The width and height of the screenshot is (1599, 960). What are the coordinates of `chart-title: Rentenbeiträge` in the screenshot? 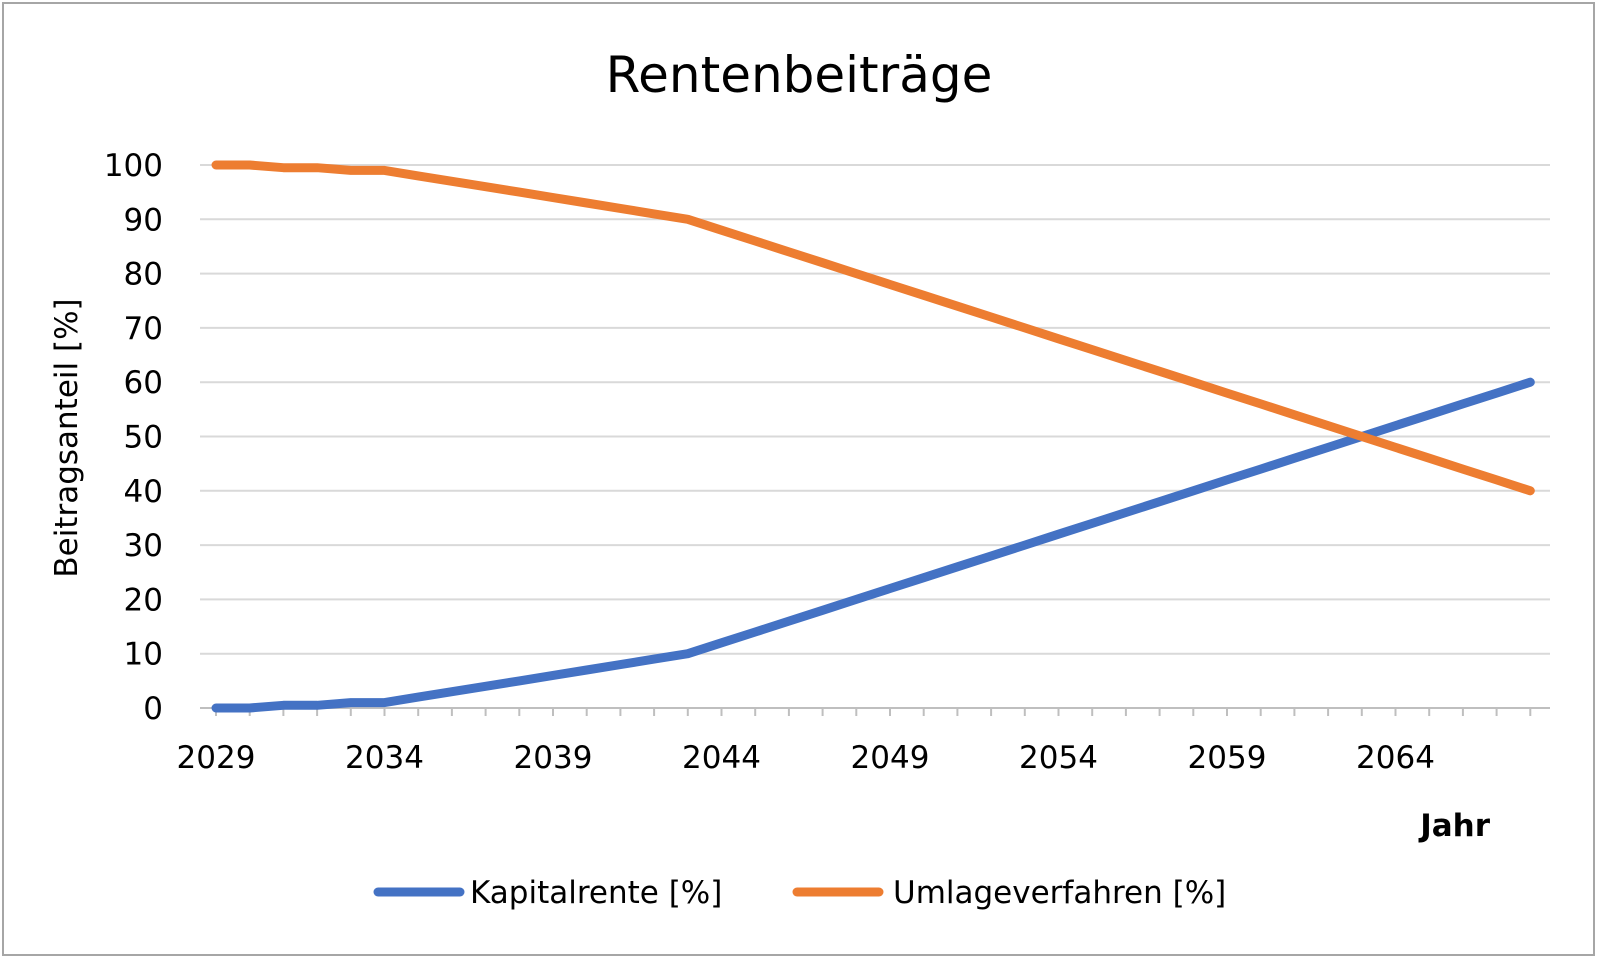 It's located at (799, 75).